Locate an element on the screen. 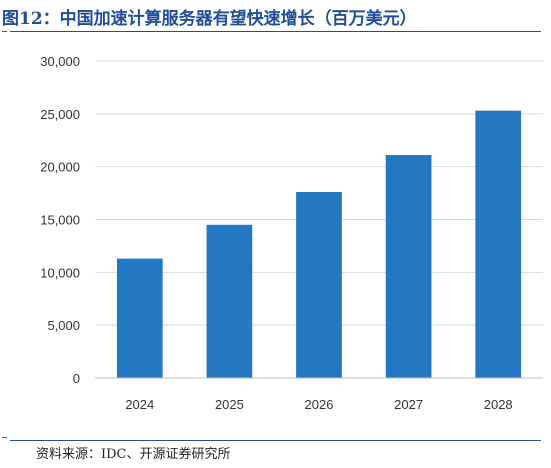  x-tick-label: 2026 is located at coordinates (319, 404).